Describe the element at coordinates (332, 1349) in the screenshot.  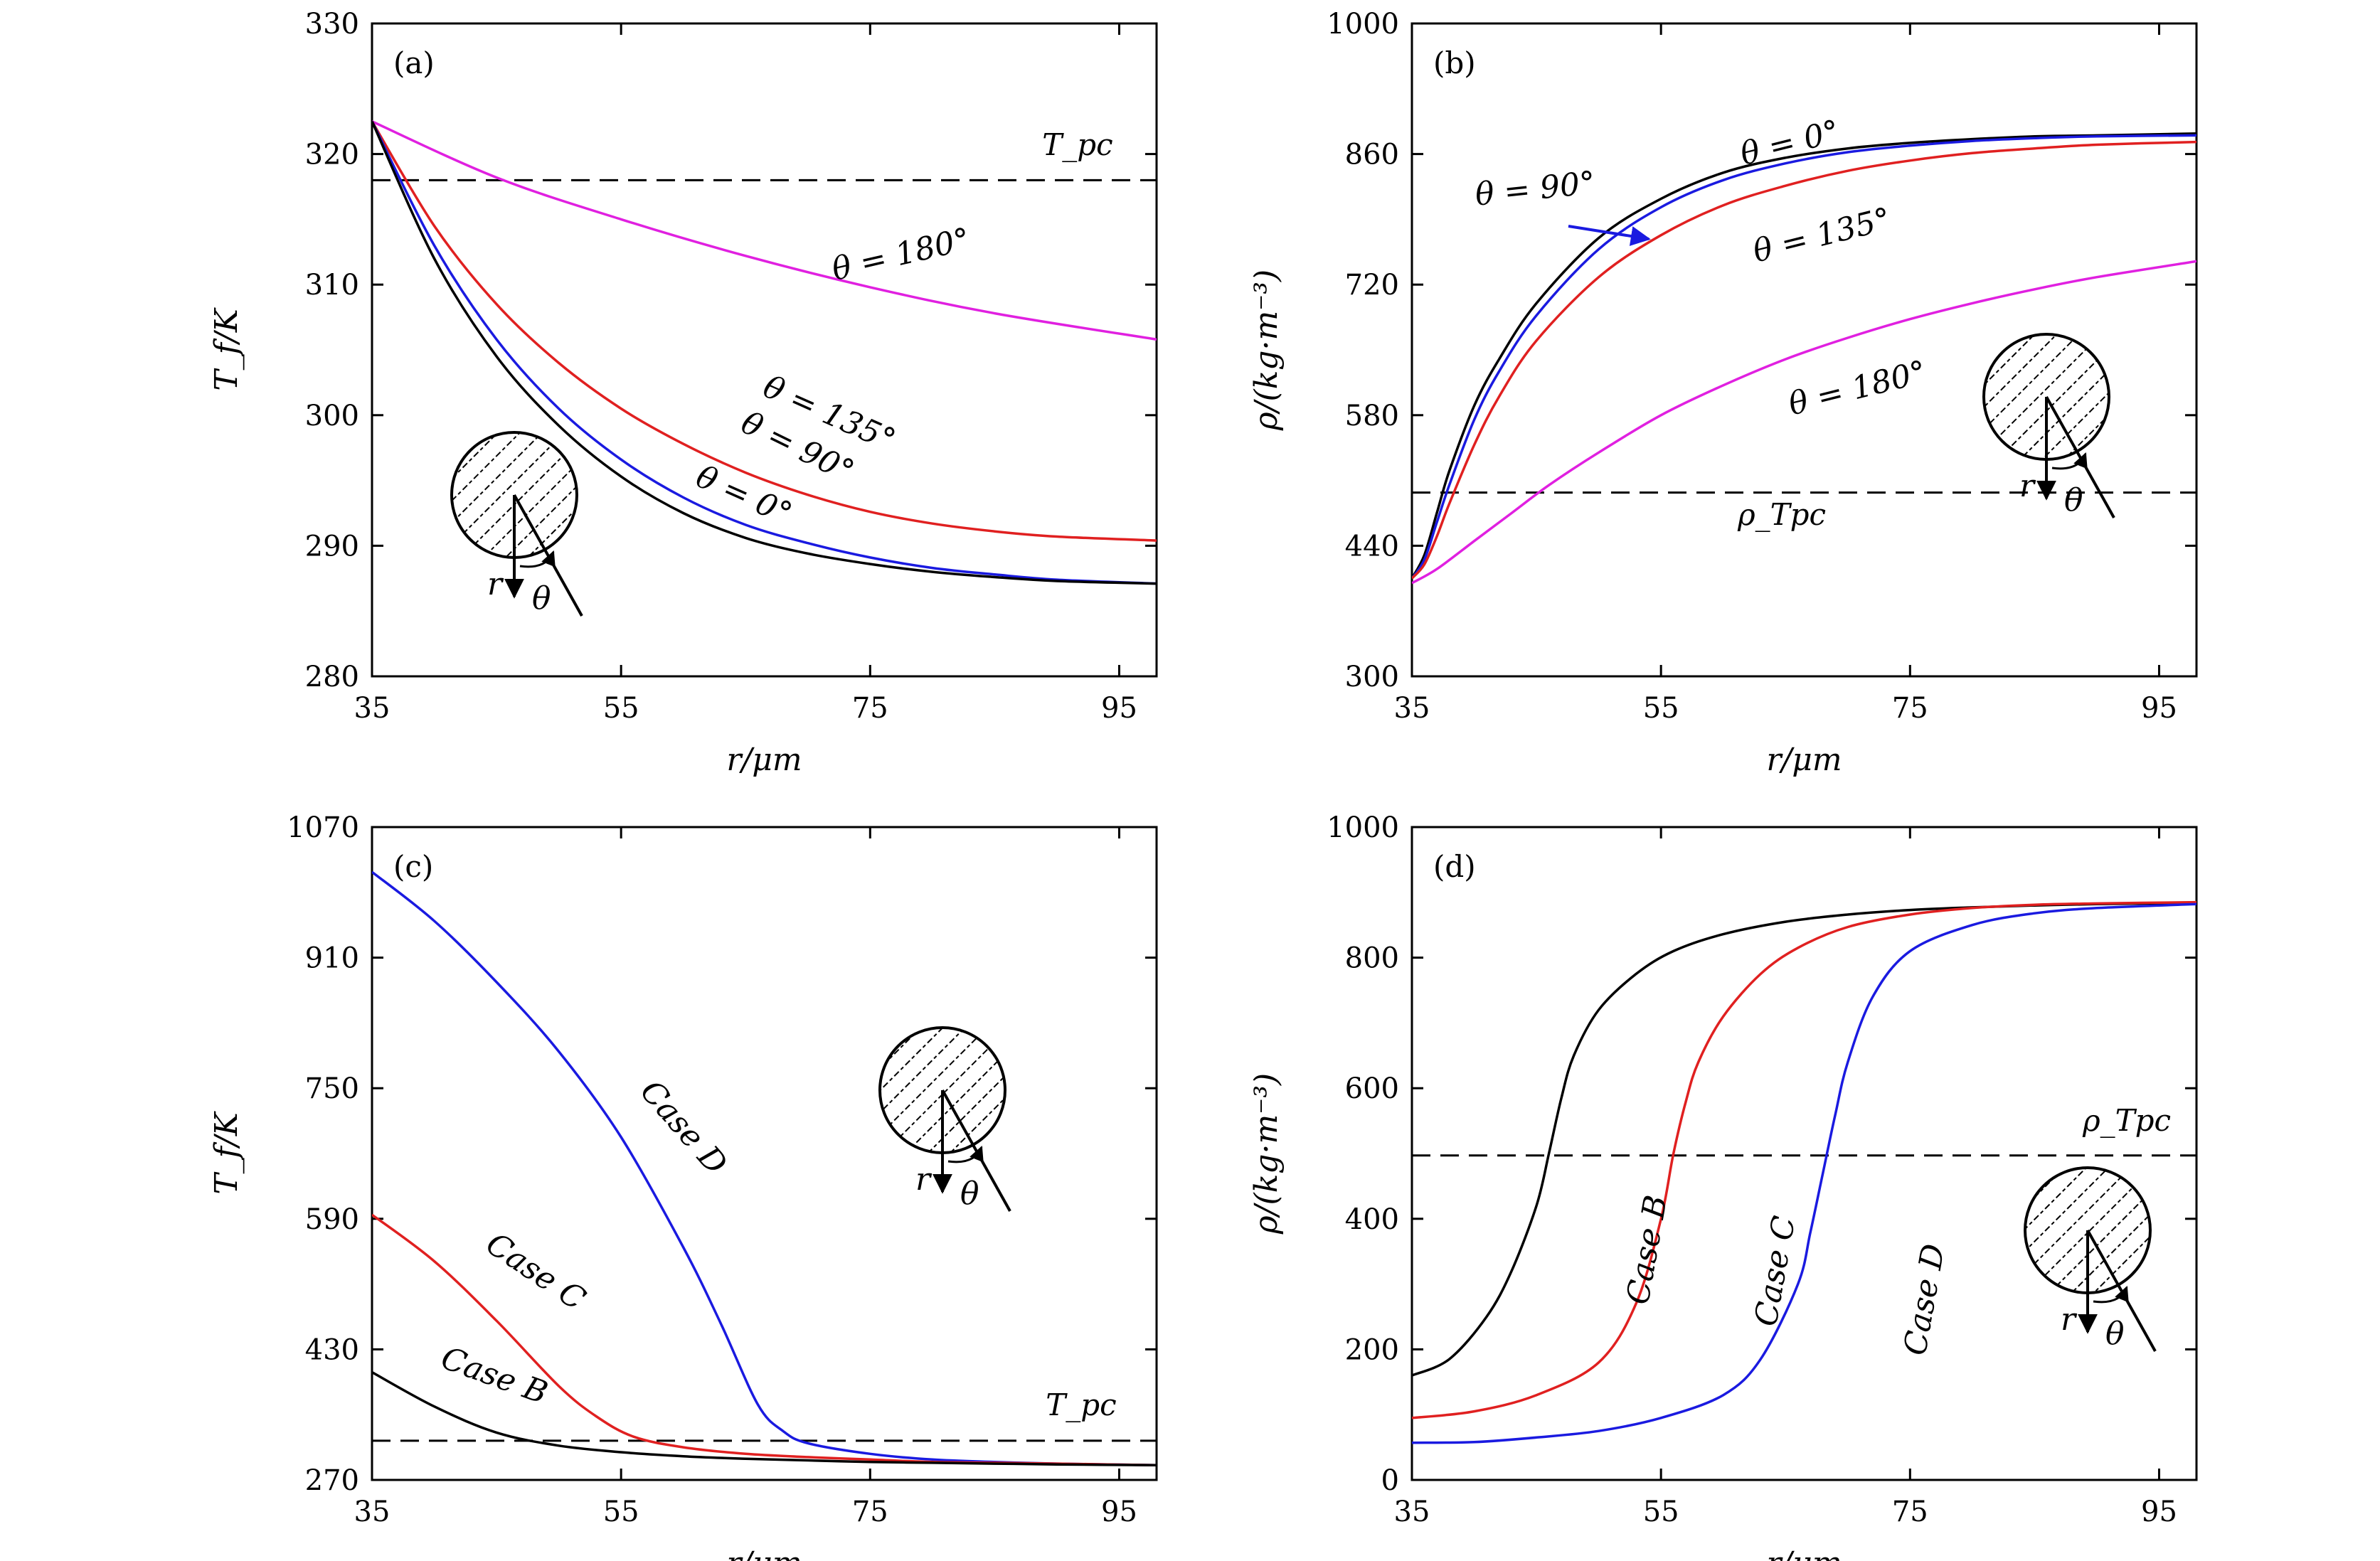
I see `y-tick-label: 430` at that location.